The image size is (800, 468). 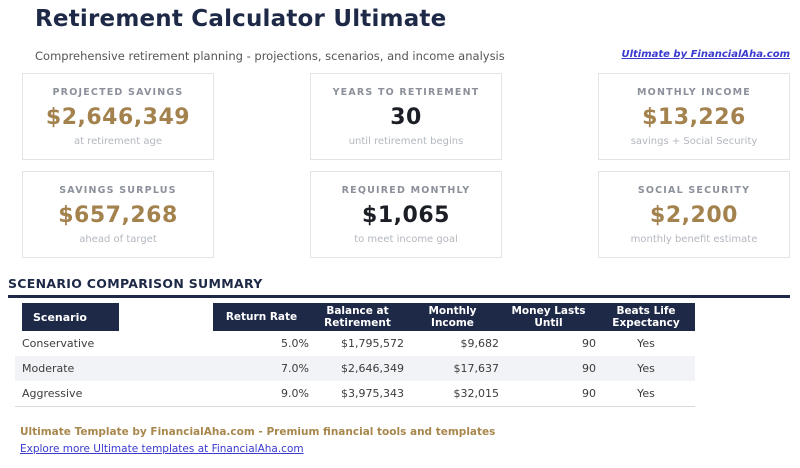 I want to click on card-label: SAVINGS SURPLUS, so click(x=118, y=190).